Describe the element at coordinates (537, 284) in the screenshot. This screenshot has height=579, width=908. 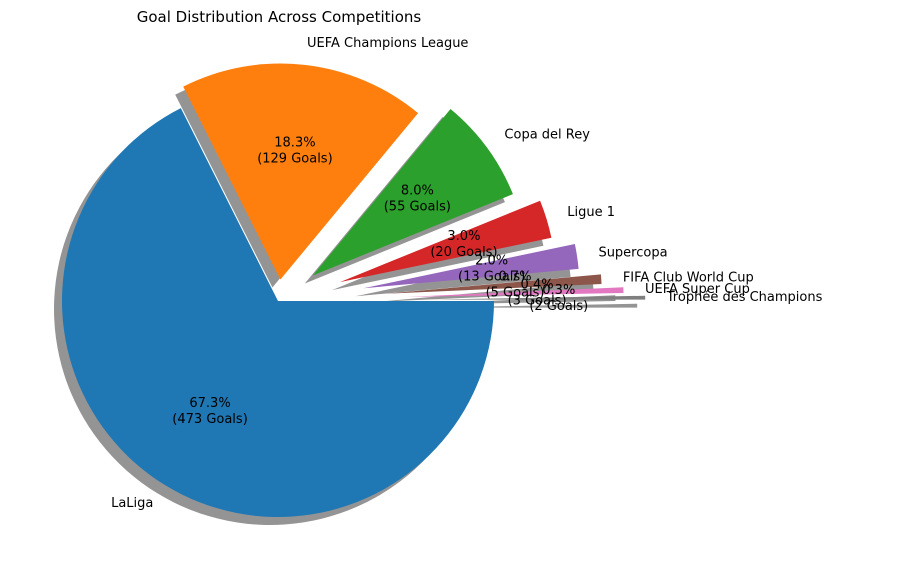
I see `percent-label-uefa-super-cup: 0.4%` at that location.